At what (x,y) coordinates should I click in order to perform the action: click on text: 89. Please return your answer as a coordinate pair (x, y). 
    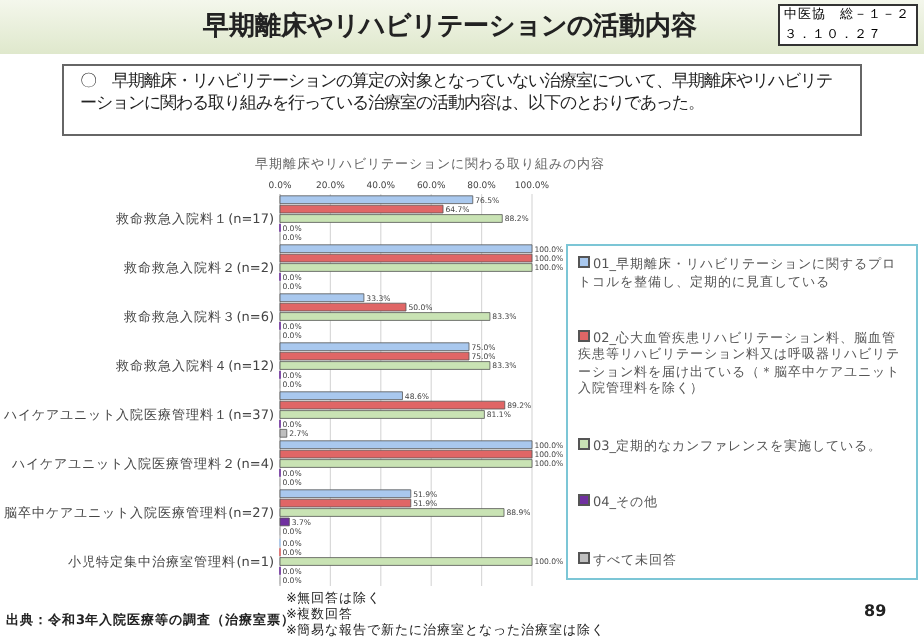
    Looking at the image, I should click on (876, 611).